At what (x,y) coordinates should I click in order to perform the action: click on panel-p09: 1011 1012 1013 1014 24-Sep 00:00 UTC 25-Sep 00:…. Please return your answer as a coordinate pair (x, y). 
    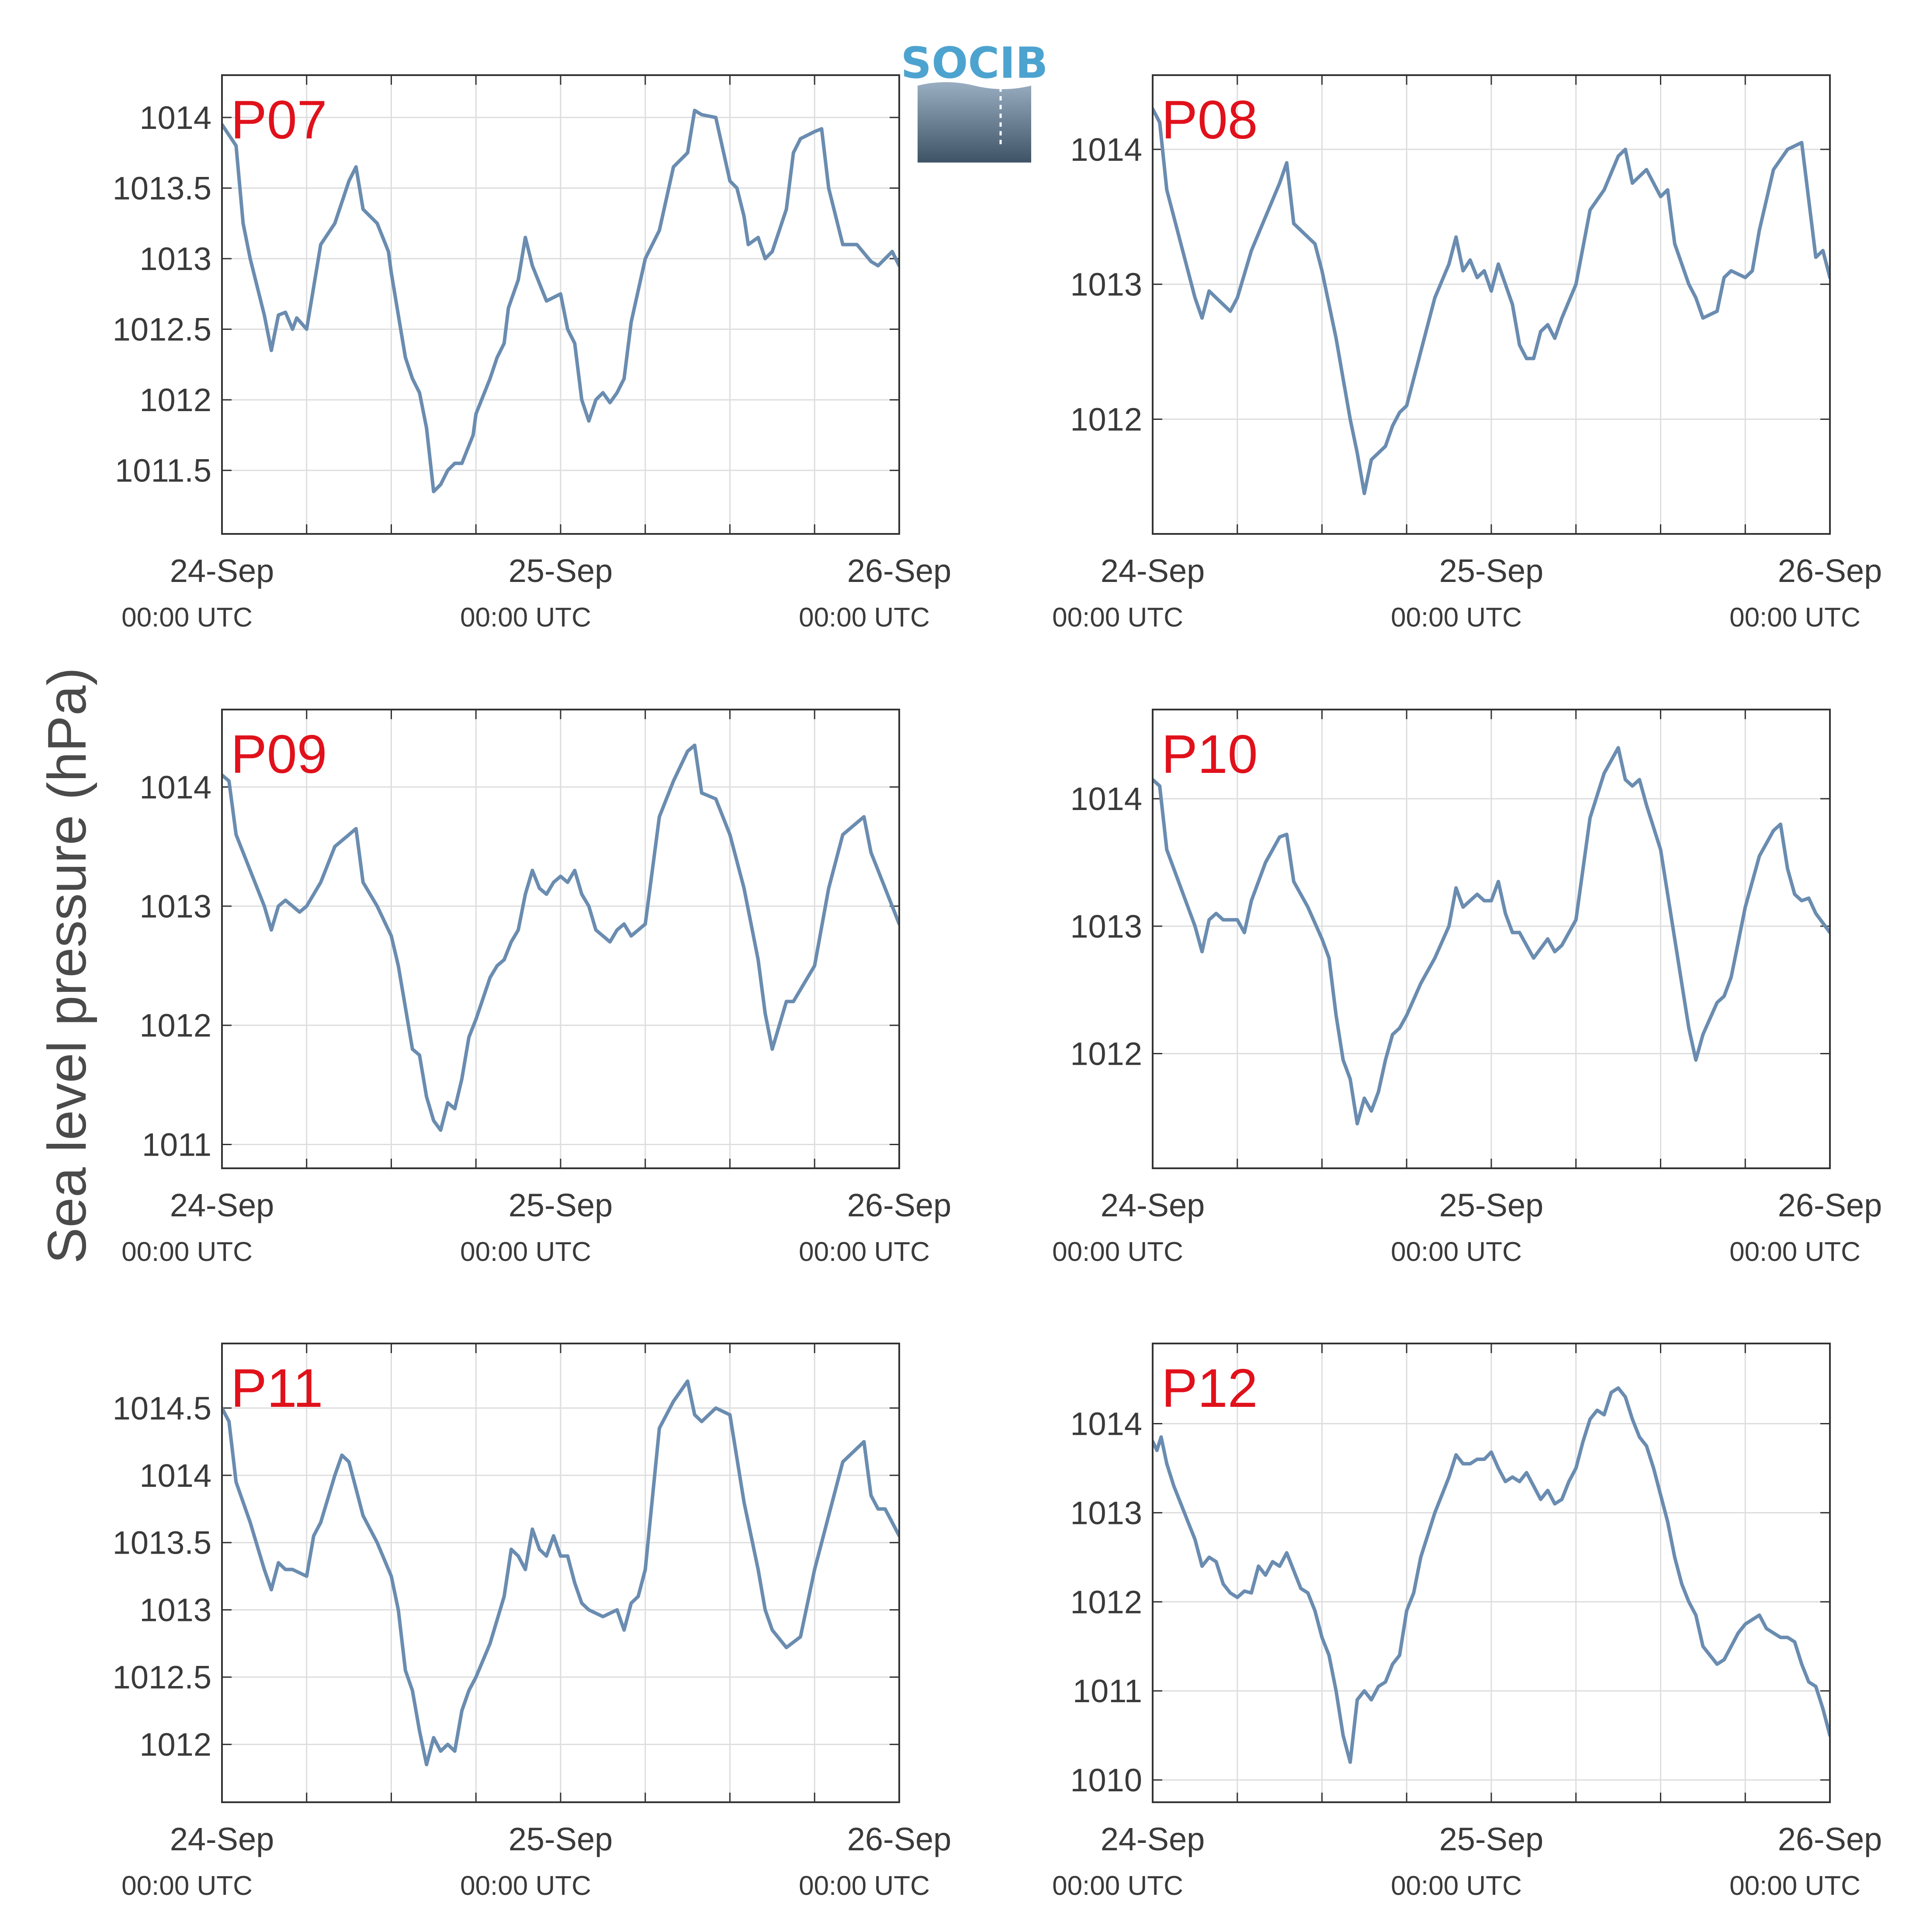
    Looking at the image, I should click on (536, 988).